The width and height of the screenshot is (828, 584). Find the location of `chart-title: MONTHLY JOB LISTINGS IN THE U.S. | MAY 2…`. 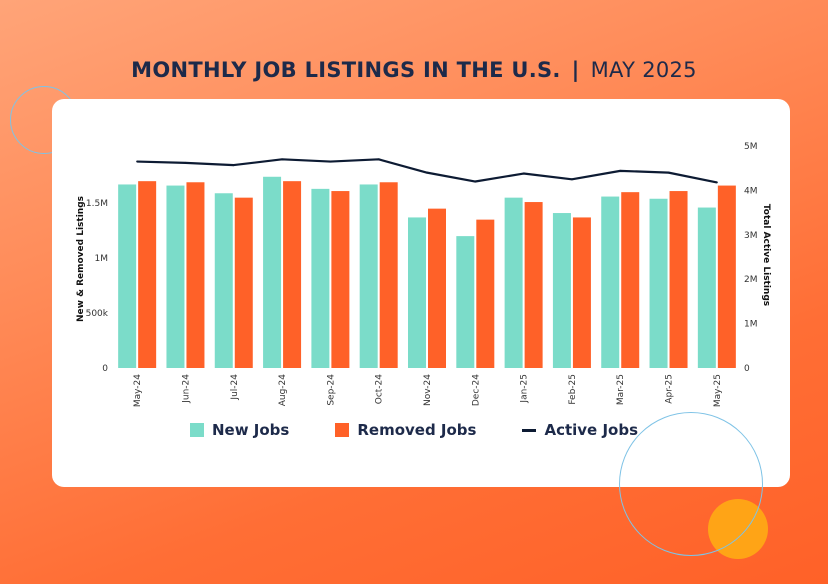

chart-title: MONTHLY JOB LISTINGS IN THE U.S. | MAY 2… is located at coordinates (414, 70).